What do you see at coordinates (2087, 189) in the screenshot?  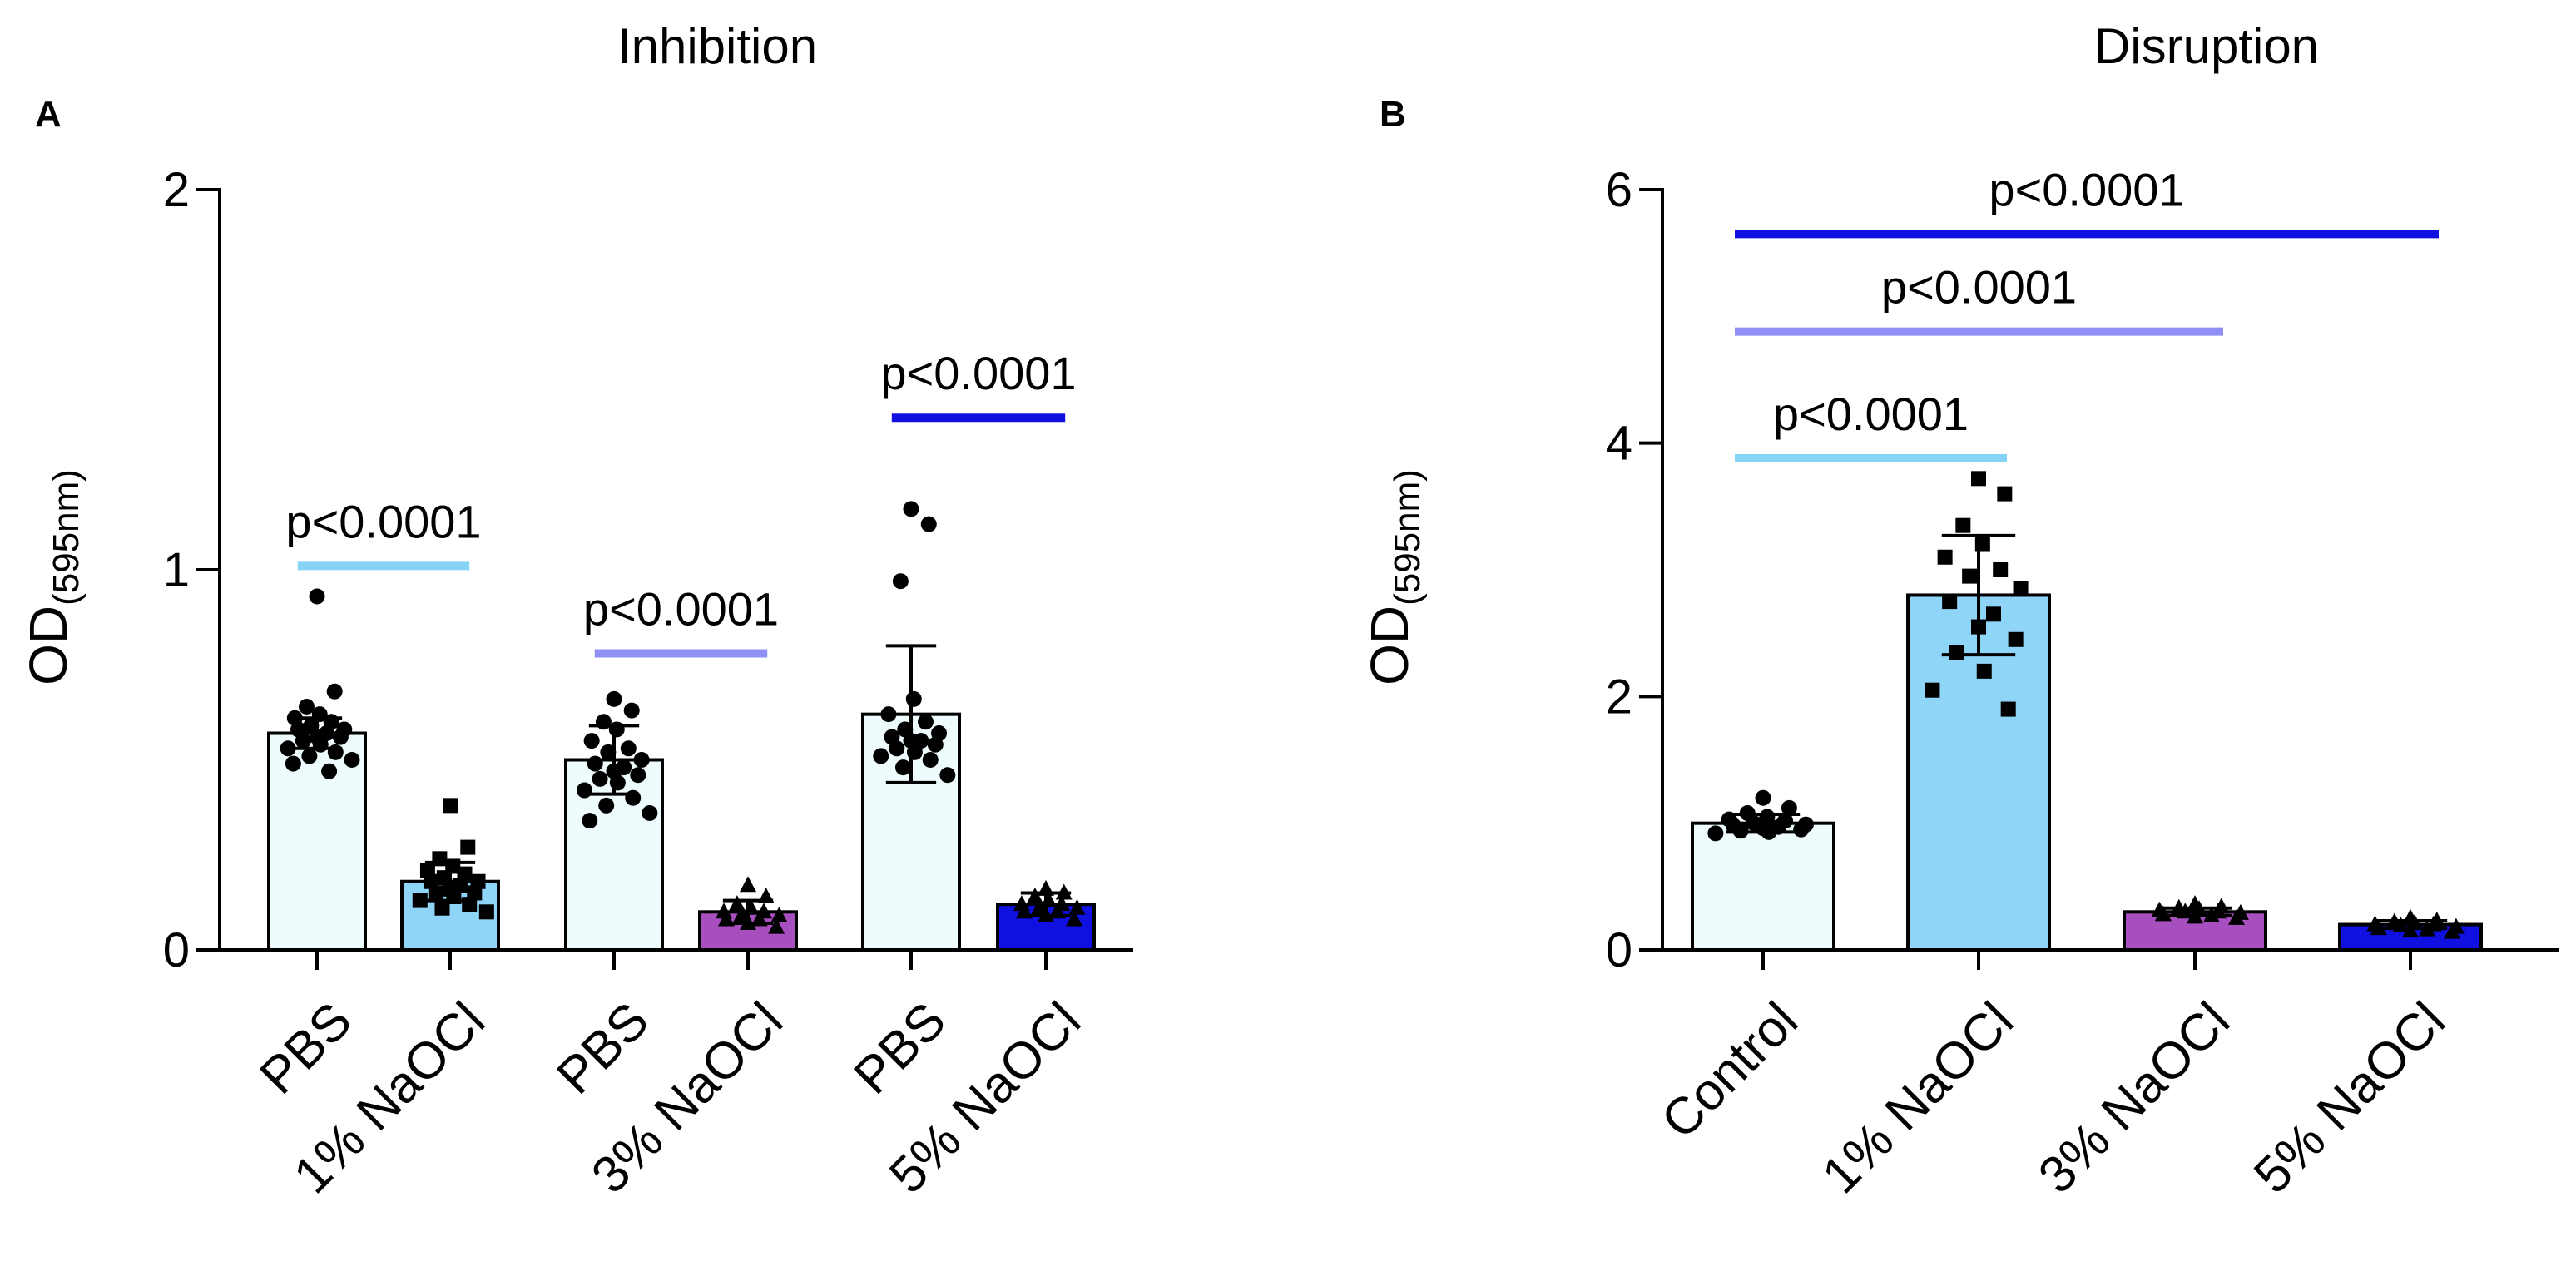 I see `panel-b-significance-label-3: p<0.0001` at bounding box center [2087, 189].